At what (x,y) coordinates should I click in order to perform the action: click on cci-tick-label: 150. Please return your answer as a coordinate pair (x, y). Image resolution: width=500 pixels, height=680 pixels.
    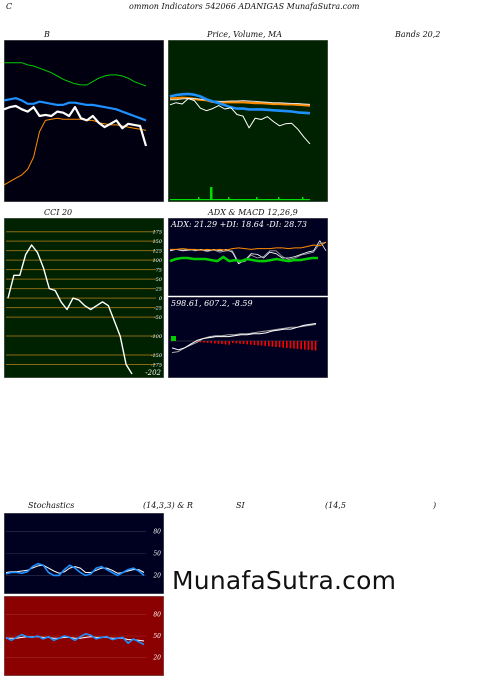
    Looking at the image, I should click on (157, 242).